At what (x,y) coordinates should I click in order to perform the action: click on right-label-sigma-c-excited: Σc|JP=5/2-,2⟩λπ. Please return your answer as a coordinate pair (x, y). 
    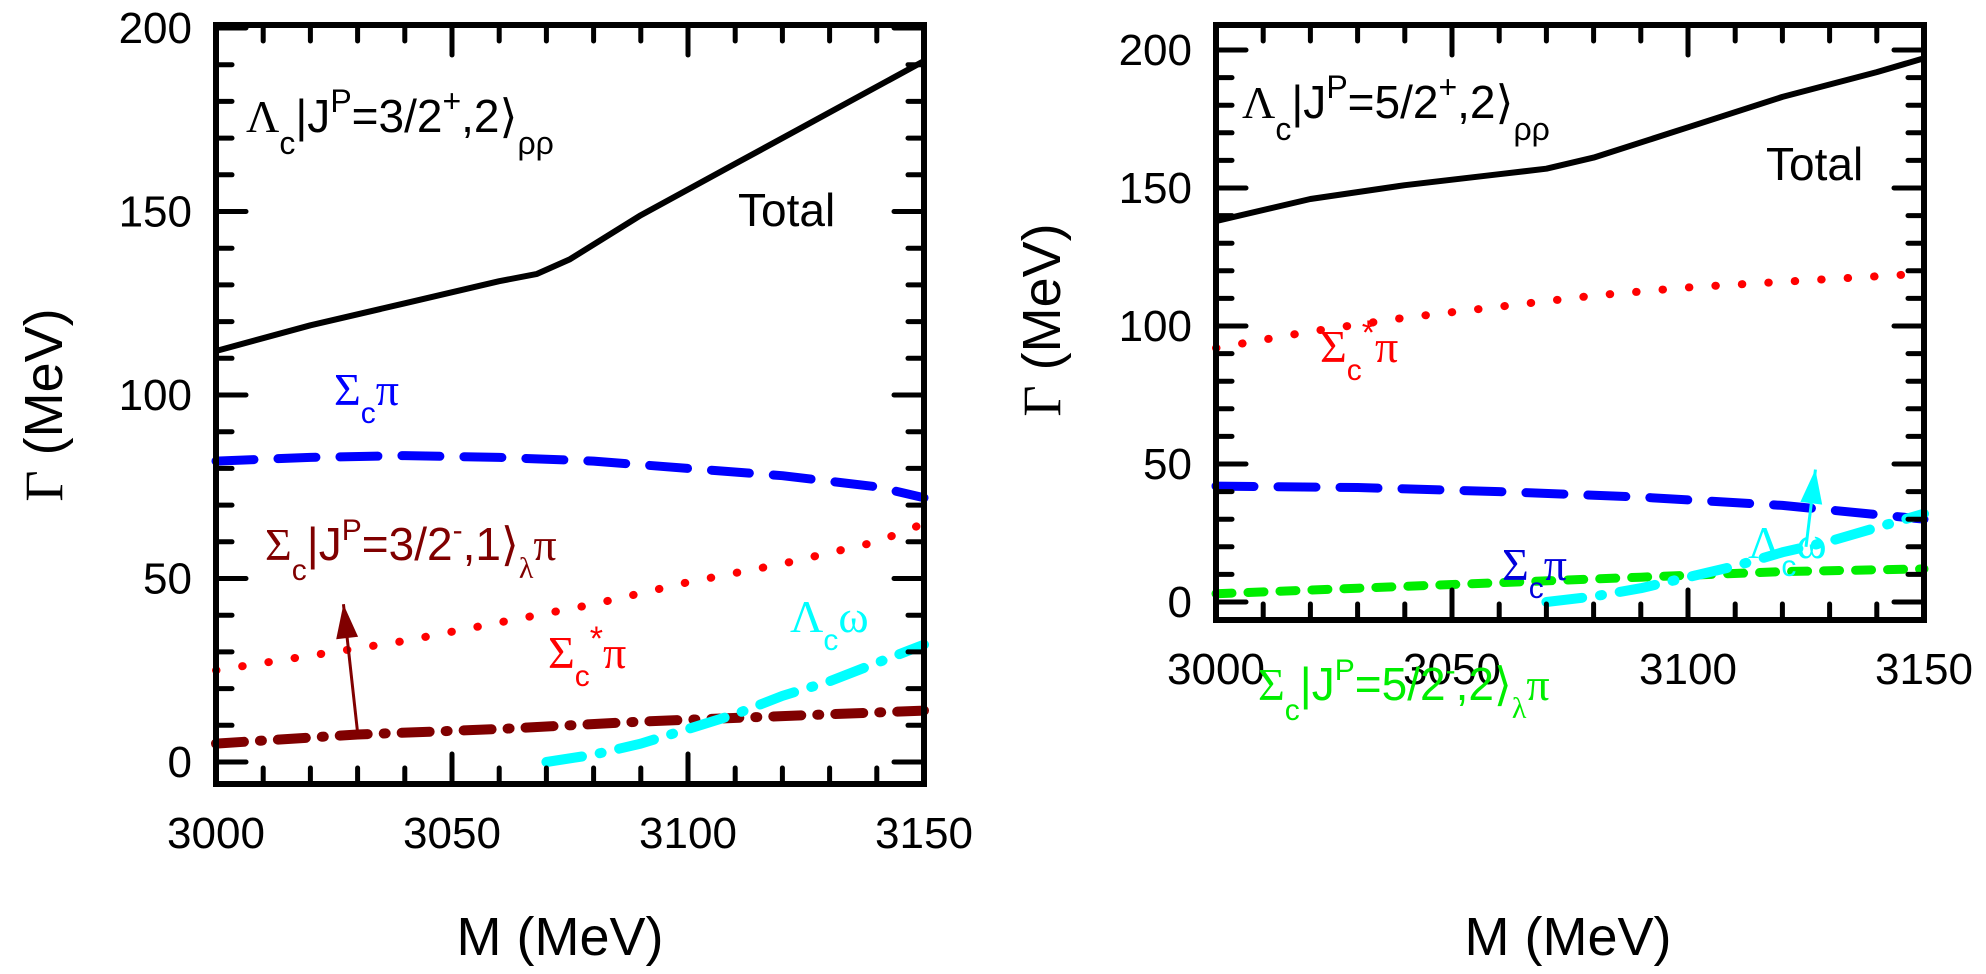
    Looking at the image, I should click on (1404, 690).